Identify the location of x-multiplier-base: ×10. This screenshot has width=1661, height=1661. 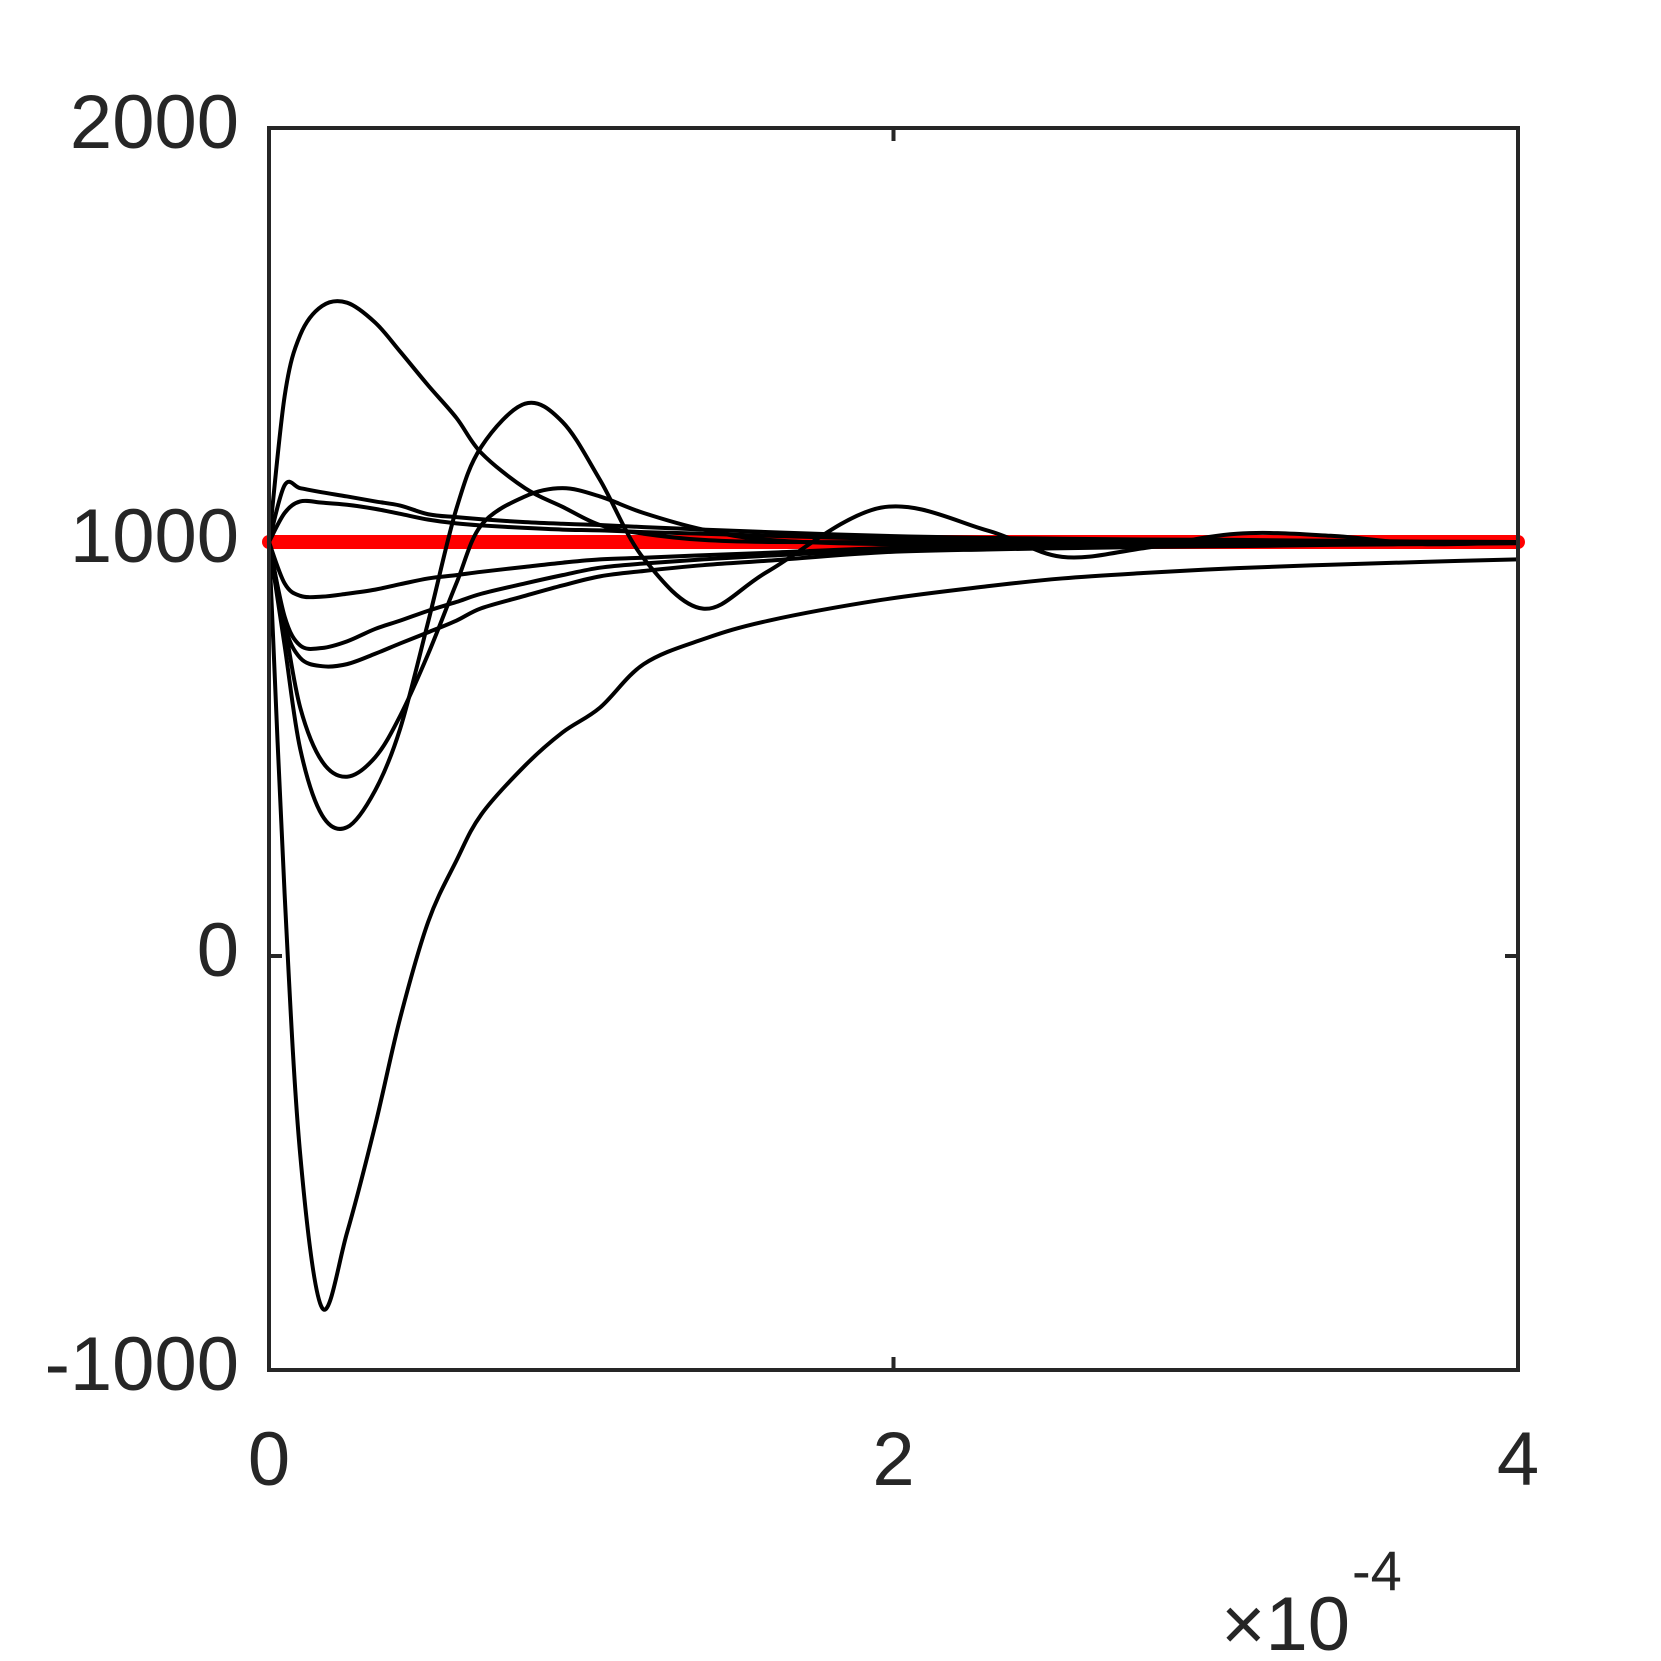
(1285, 1621).